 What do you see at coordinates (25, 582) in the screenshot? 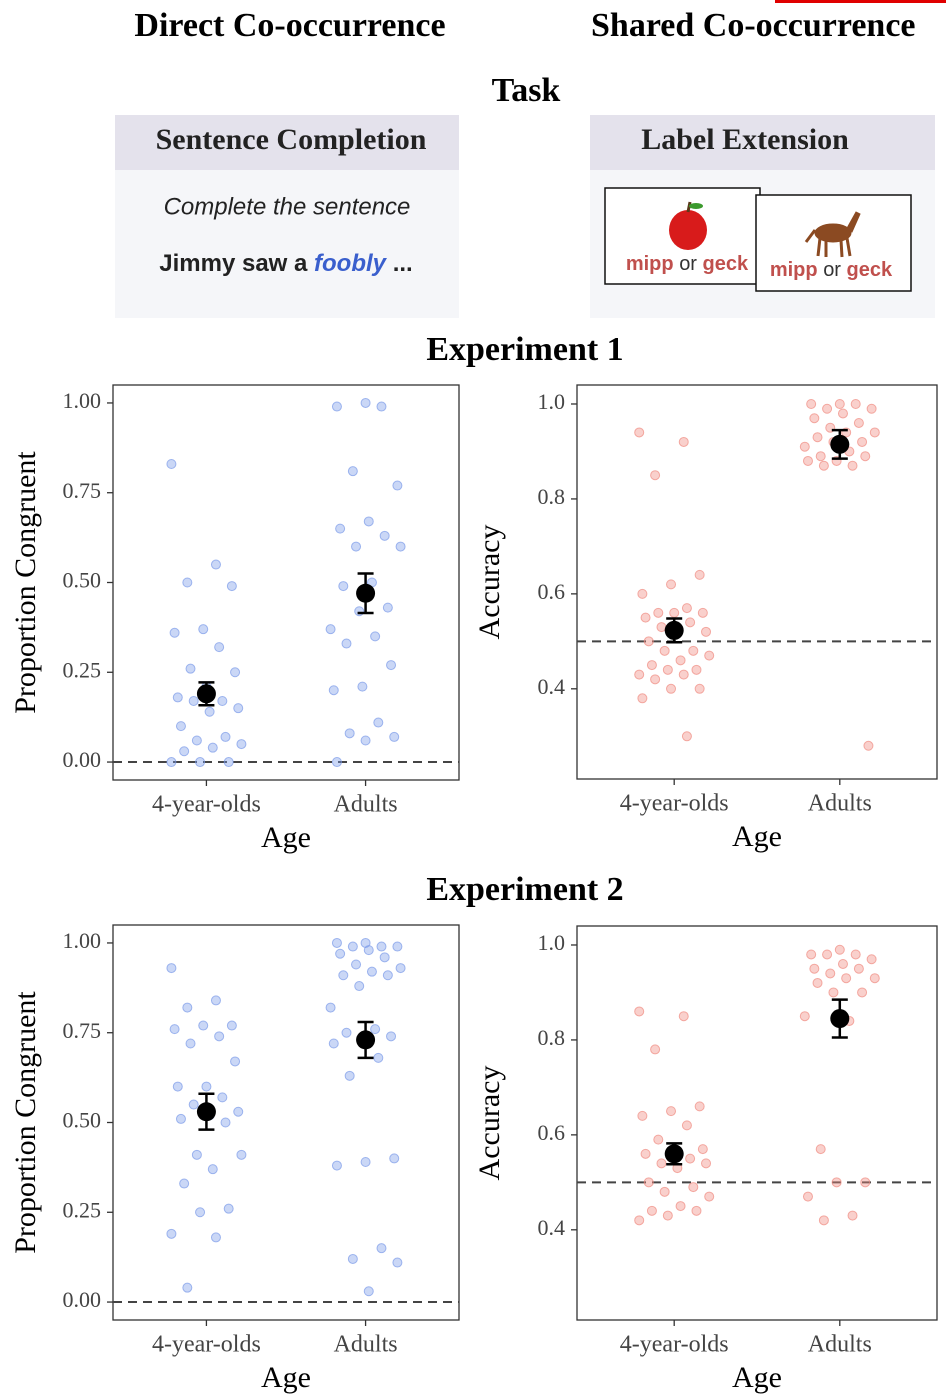
I see `y-axis-label: Proportion Congruent` at bounding box center [25, 582].